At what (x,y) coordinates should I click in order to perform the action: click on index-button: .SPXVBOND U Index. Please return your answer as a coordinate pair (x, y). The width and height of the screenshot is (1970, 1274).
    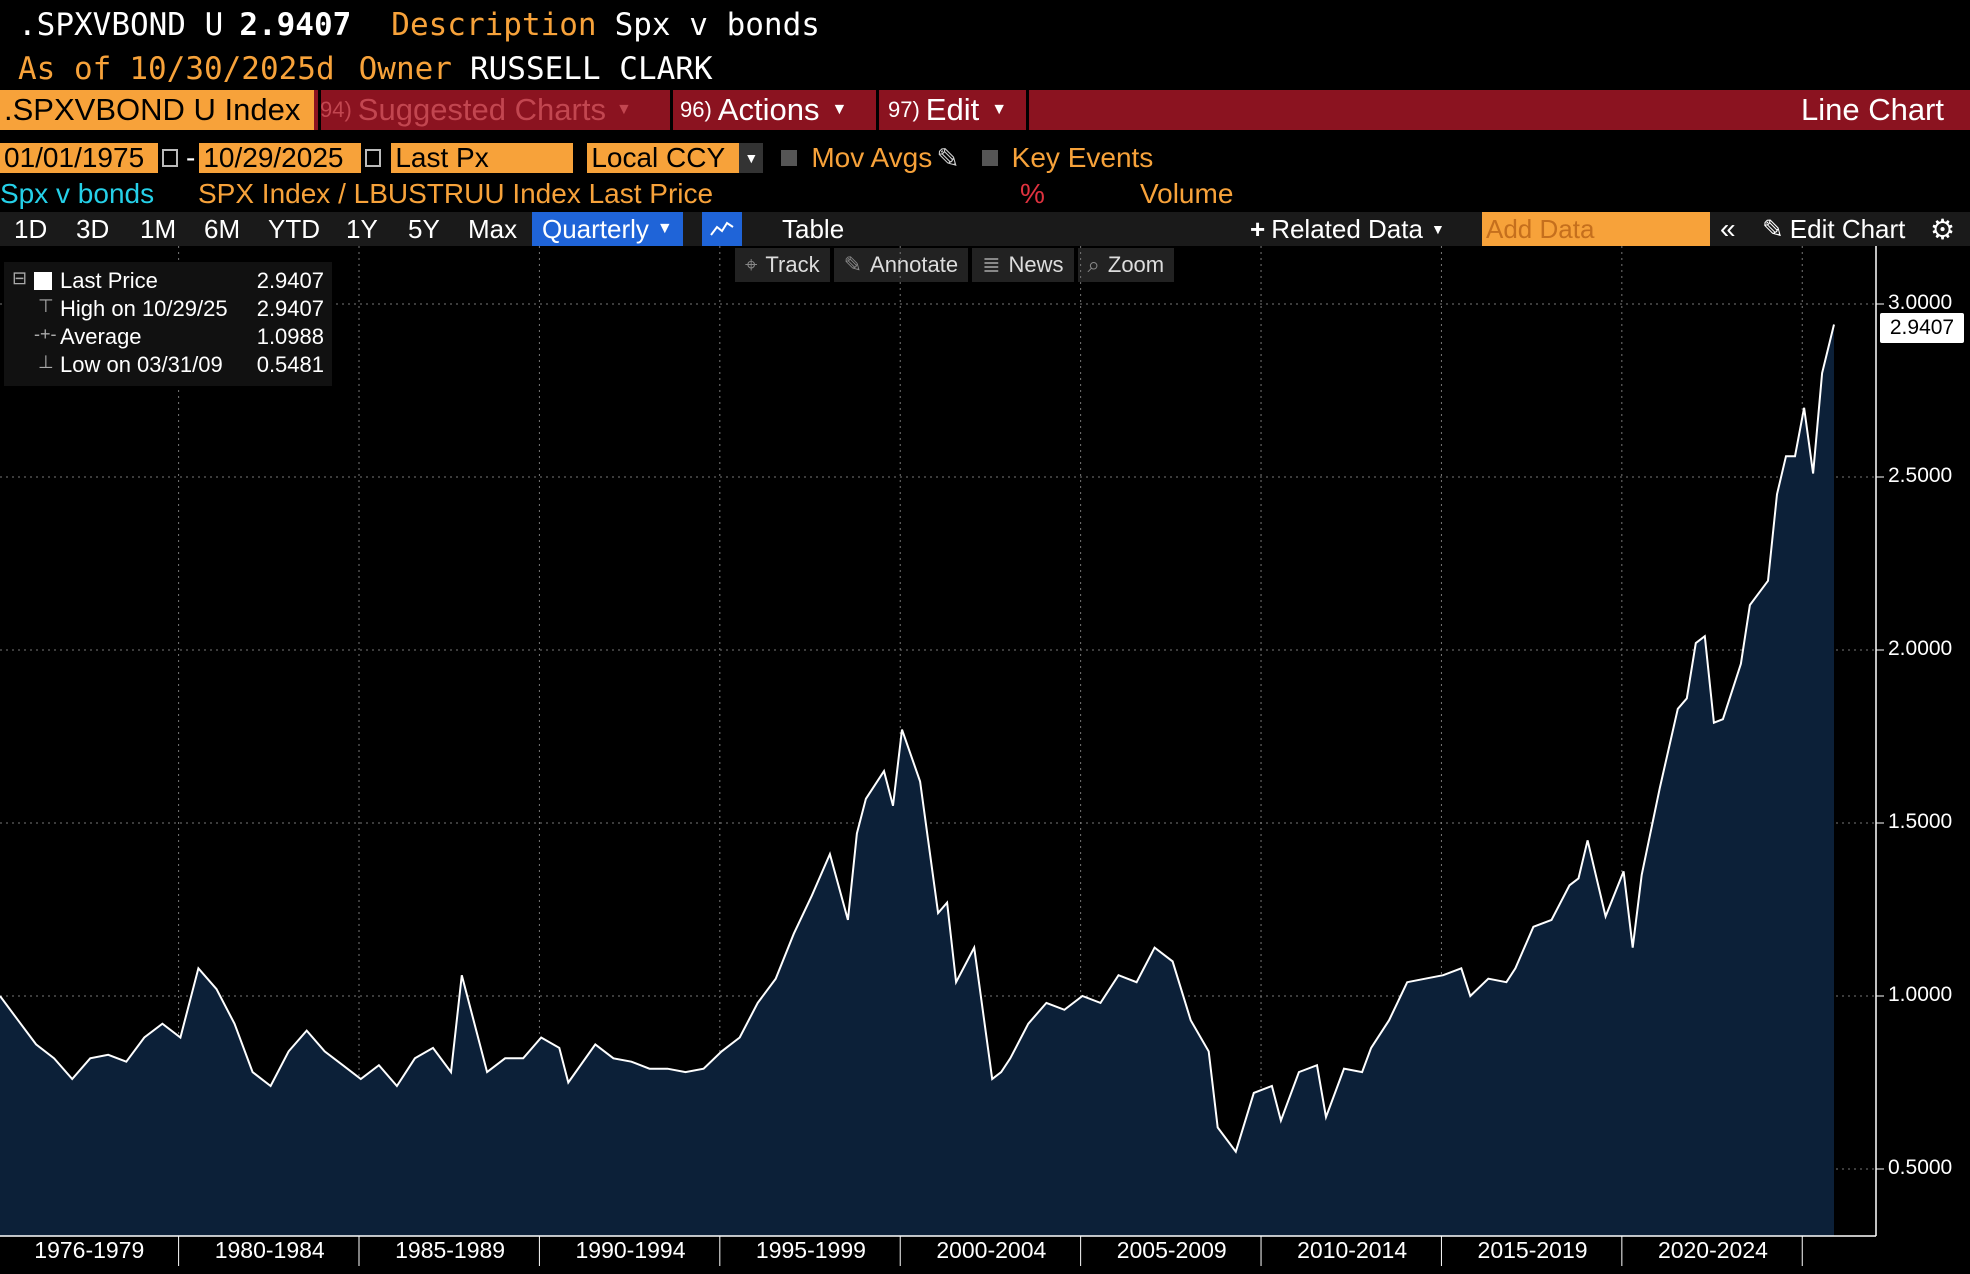
    Looking at the image, I should click on (157, 110).